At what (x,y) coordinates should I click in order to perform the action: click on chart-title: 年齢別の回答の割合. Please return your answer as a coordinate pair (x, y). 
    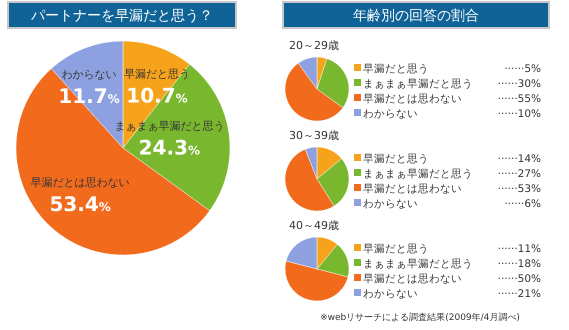
    Looking at the image, I should click on (416, 16).